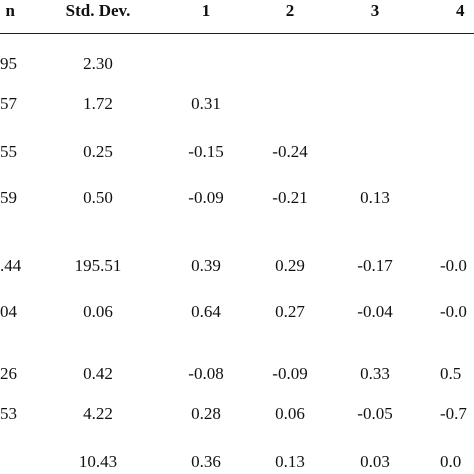  Describe the element at coordinates (375, 461) in the screenshot. I see `cell-col-3: 0.03` at that location.